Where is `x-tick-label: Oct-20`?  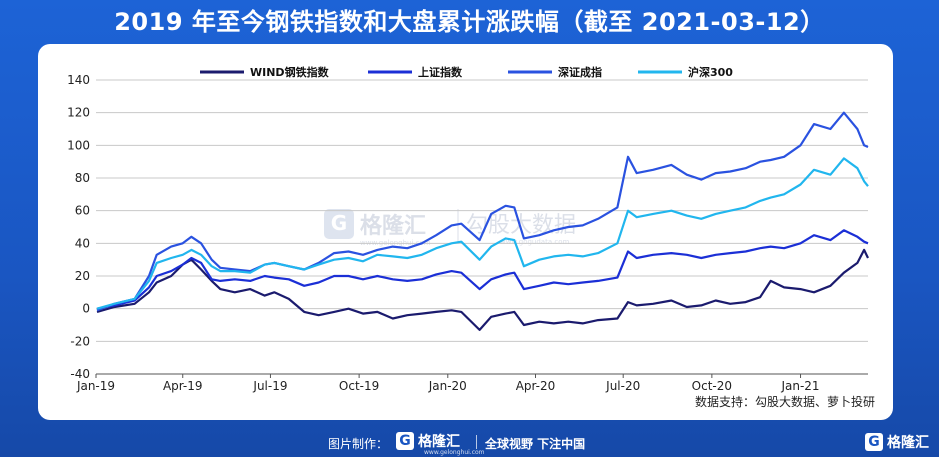
x-tick-label: Oct-20 is located at coordinates (712, 386).